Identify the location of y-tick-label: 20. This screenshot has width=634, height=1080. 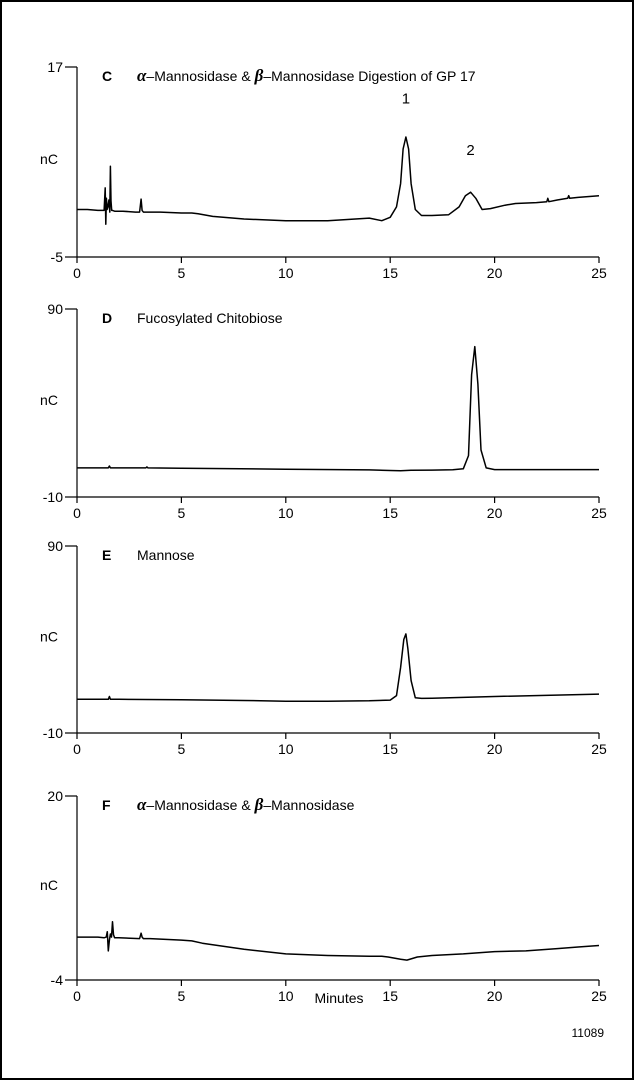
(55, 796).